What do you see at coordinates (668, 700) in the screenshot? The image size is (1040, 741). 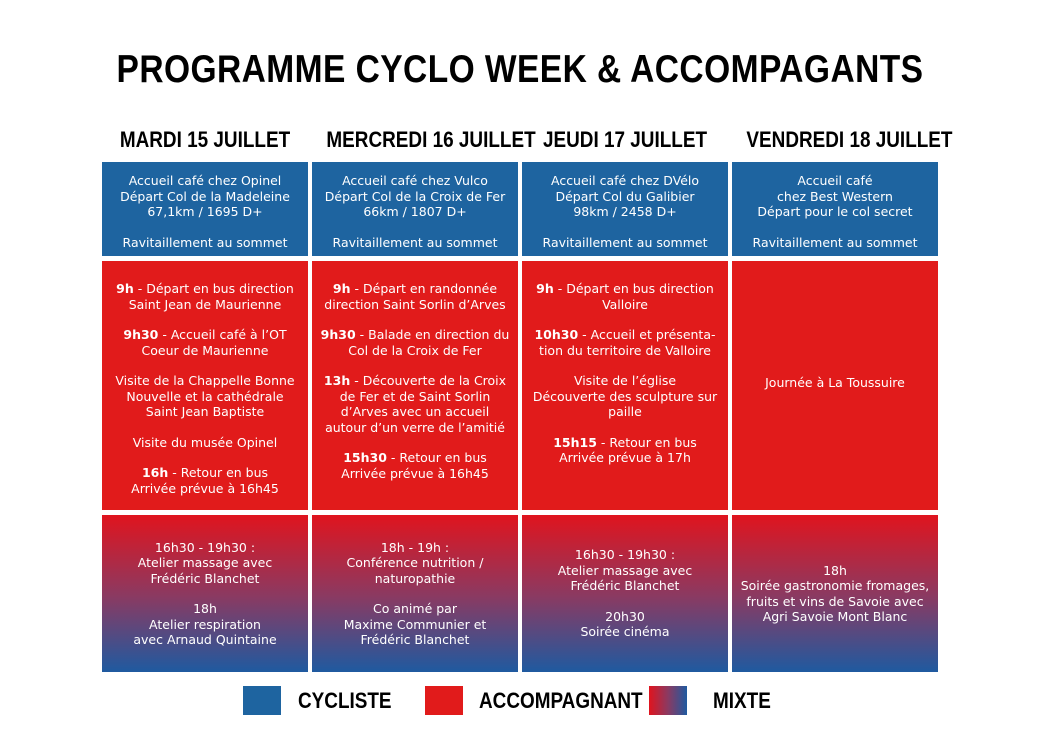 I see `legend-swatch-mixte` at bounding box center [668, 700].